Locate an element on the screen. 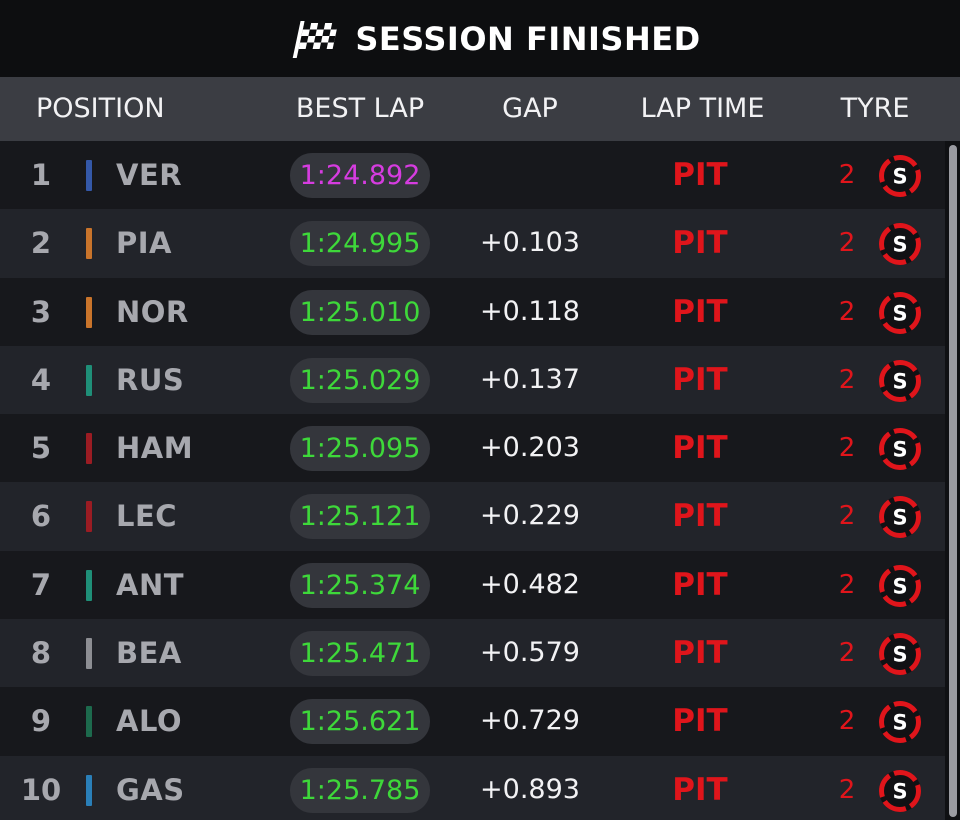 This screenshot has width=960, height=820. table-row: 1 VER 1:24.892 PIT 2 S is located at coordinates (472, 175).